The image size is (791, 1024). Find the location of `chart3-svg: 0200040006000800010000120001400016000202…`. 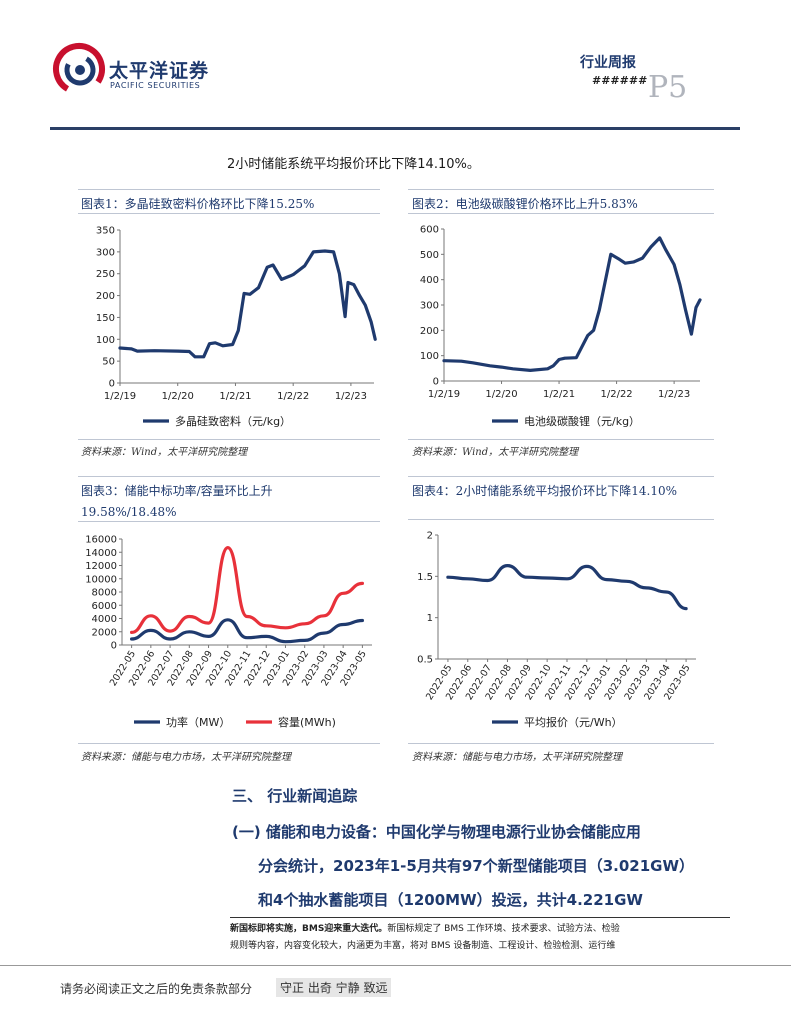

chart3-svg: 0200040006000800010000120001400016000202… is located at coordinates (228, 632).